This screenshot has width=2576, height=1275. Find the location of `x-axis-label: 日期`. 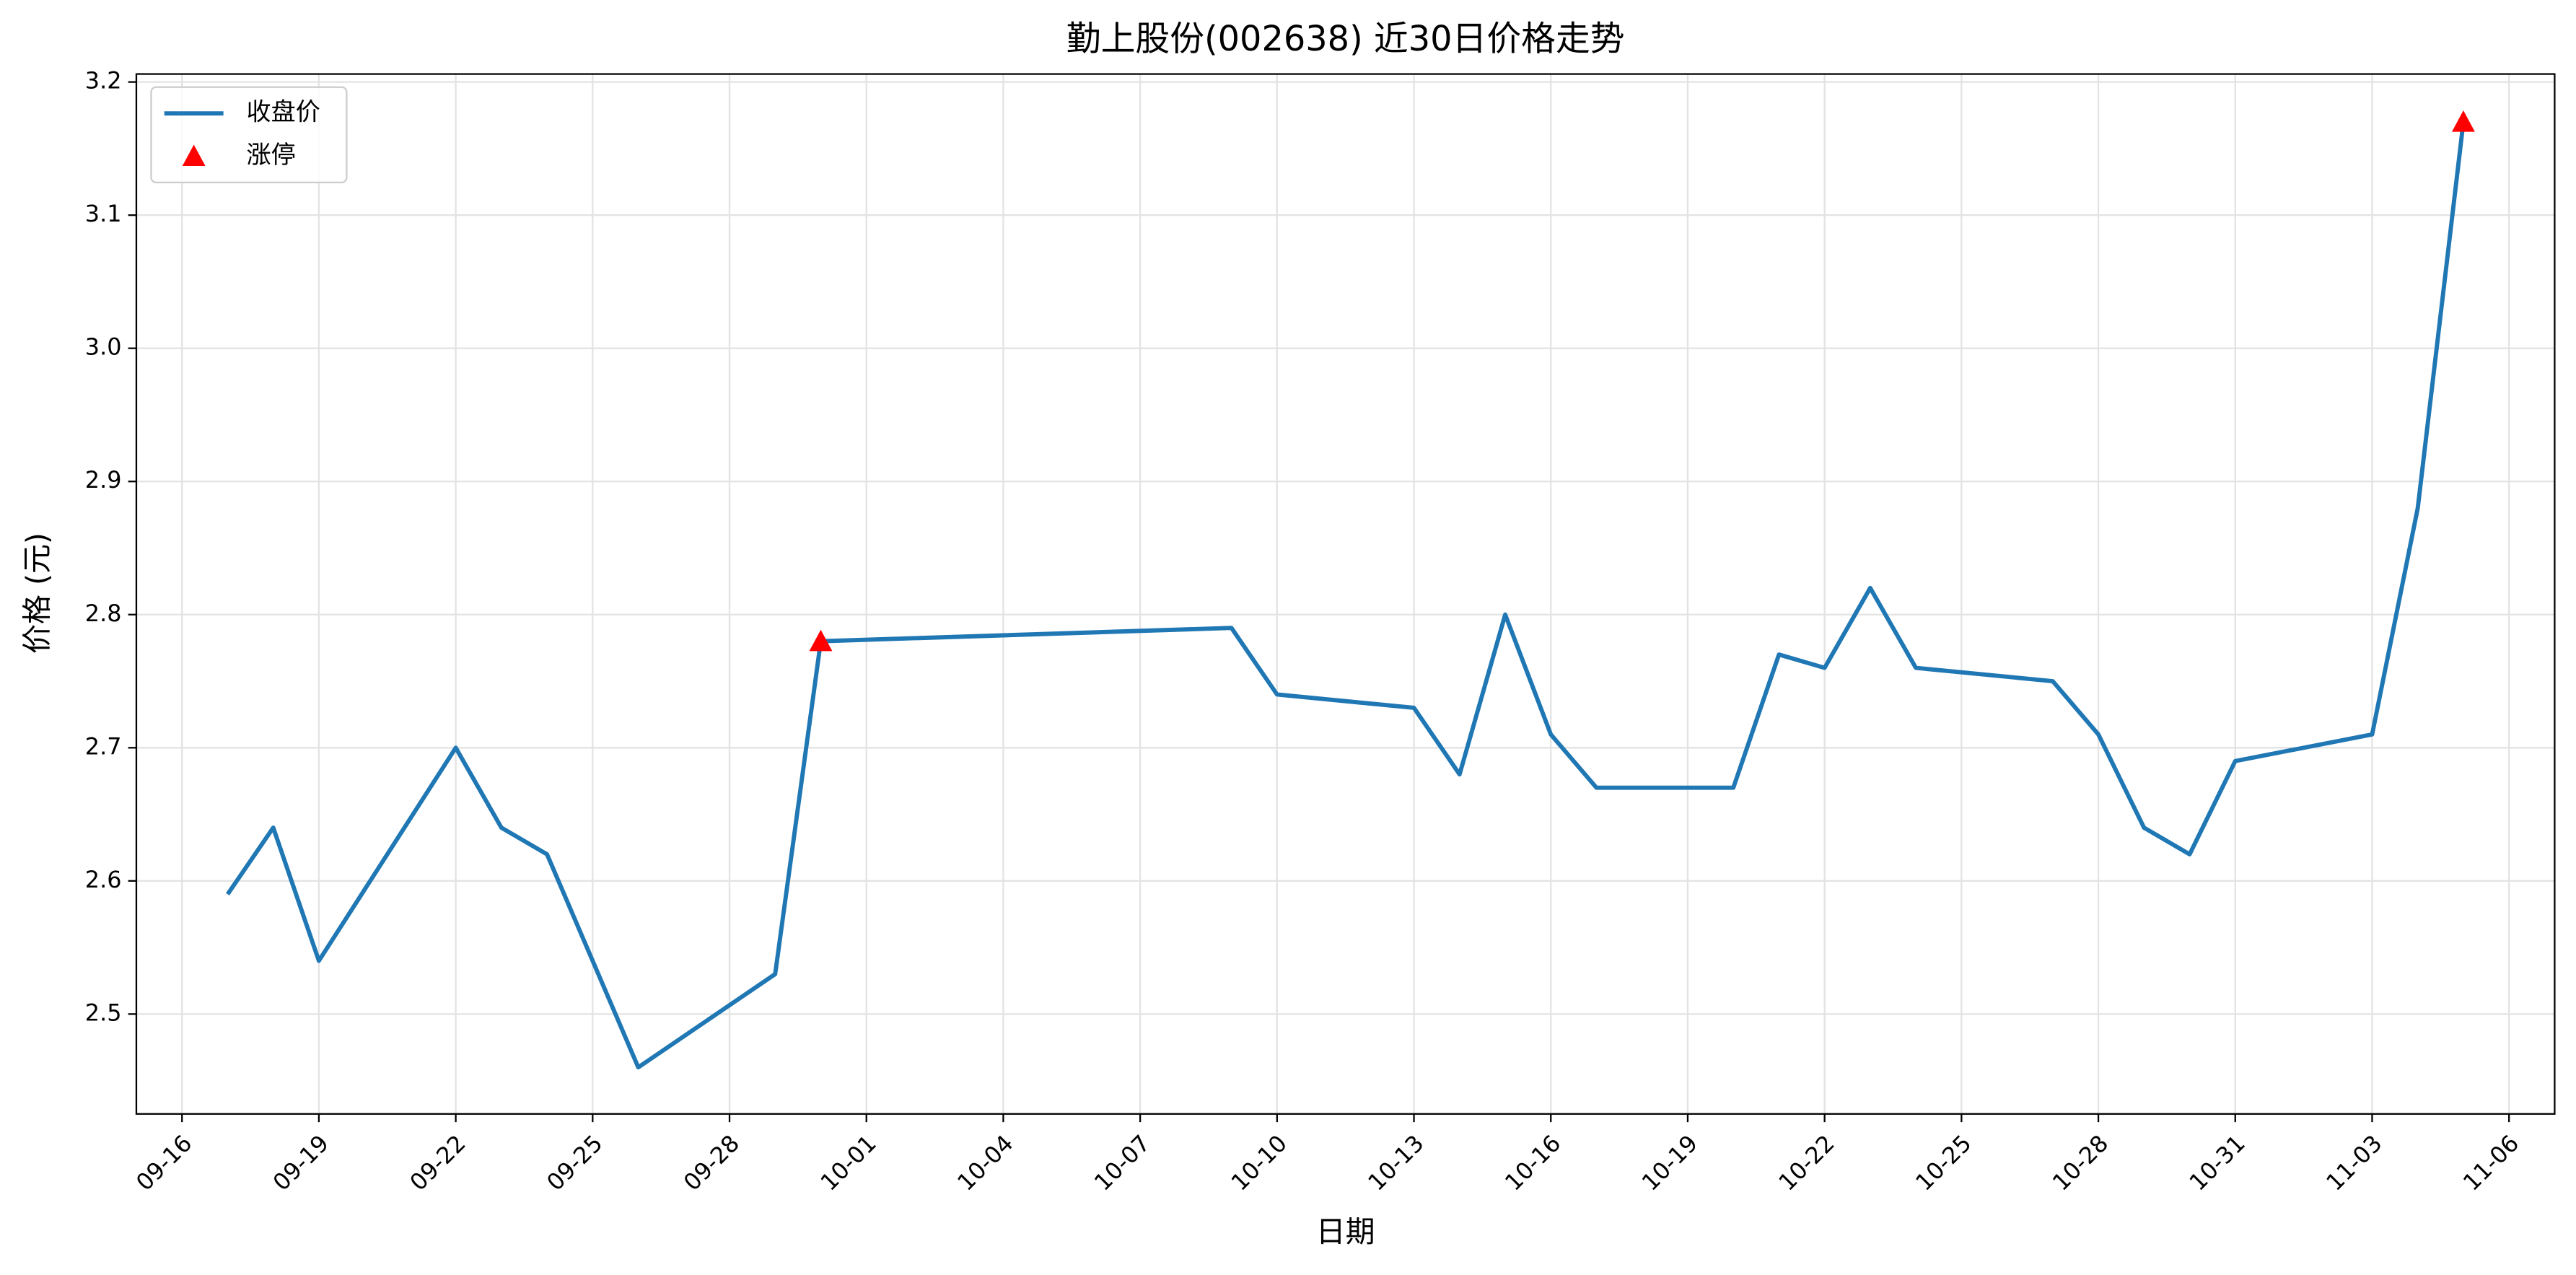

x-axis-label: 日期 is located at coordinates (1345, 1231).